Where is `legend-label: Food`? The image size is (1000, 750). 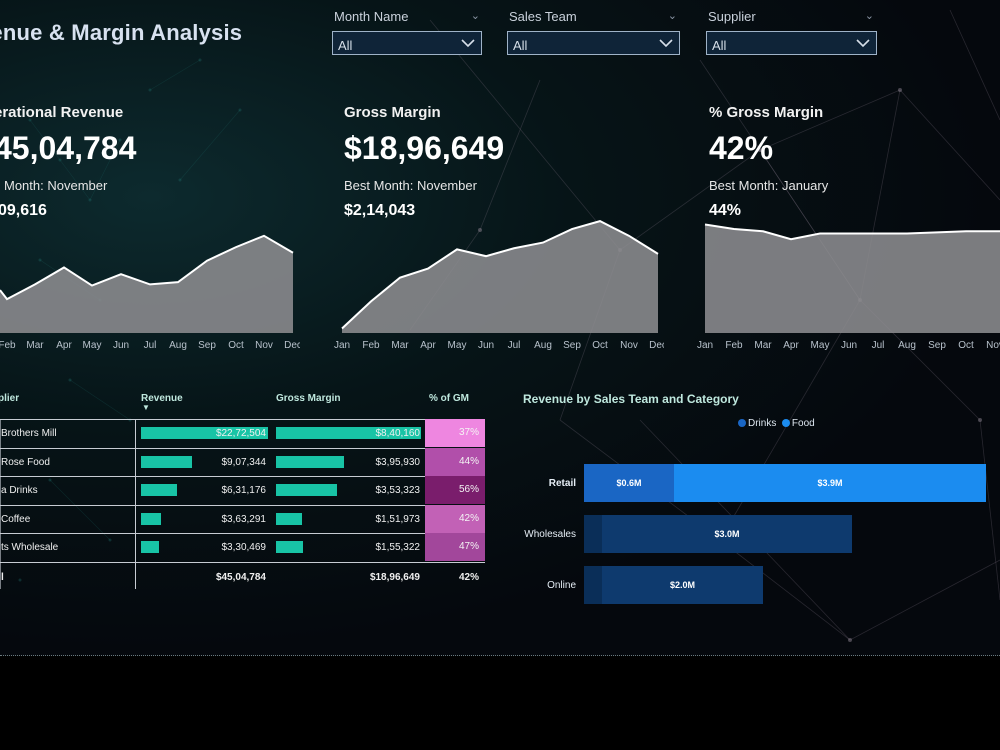
legend-label: Food is located at coordinates (803, 423).